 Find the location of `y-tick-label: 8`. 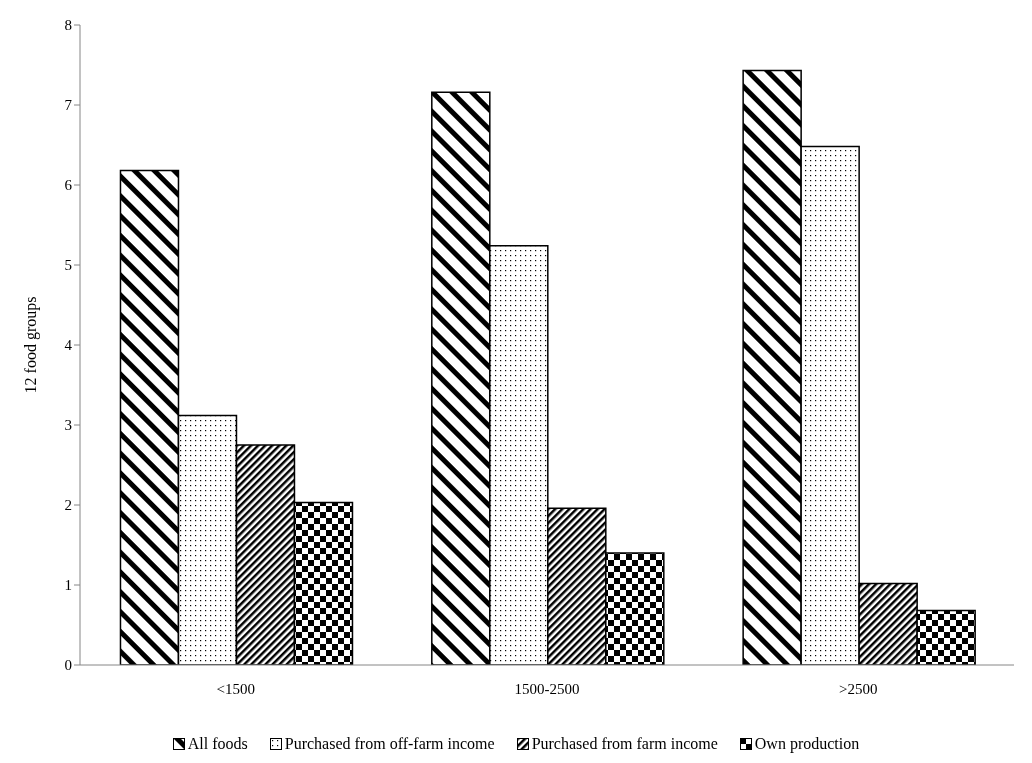

y-tick-label: 8 is located at coordinates (68, 25).